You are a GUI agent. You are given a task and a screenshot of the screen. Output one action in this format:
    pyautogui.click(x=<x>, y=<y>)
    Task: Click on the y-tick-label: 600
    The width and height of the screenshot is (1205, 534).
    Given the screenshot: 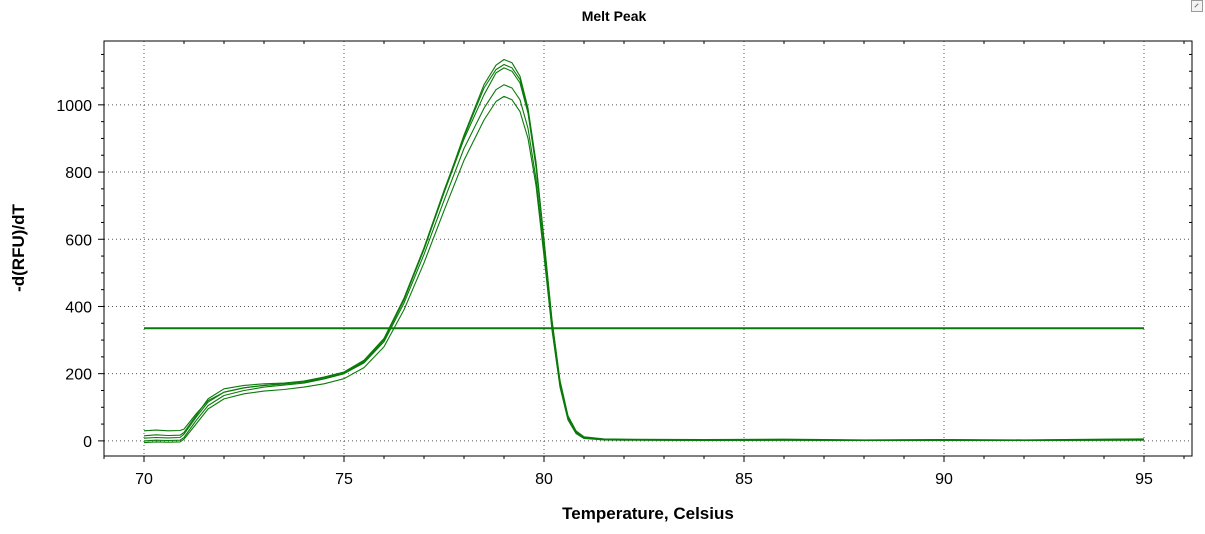 What is the action you would take?
    pyautogui.click(x=78, y=240)
    